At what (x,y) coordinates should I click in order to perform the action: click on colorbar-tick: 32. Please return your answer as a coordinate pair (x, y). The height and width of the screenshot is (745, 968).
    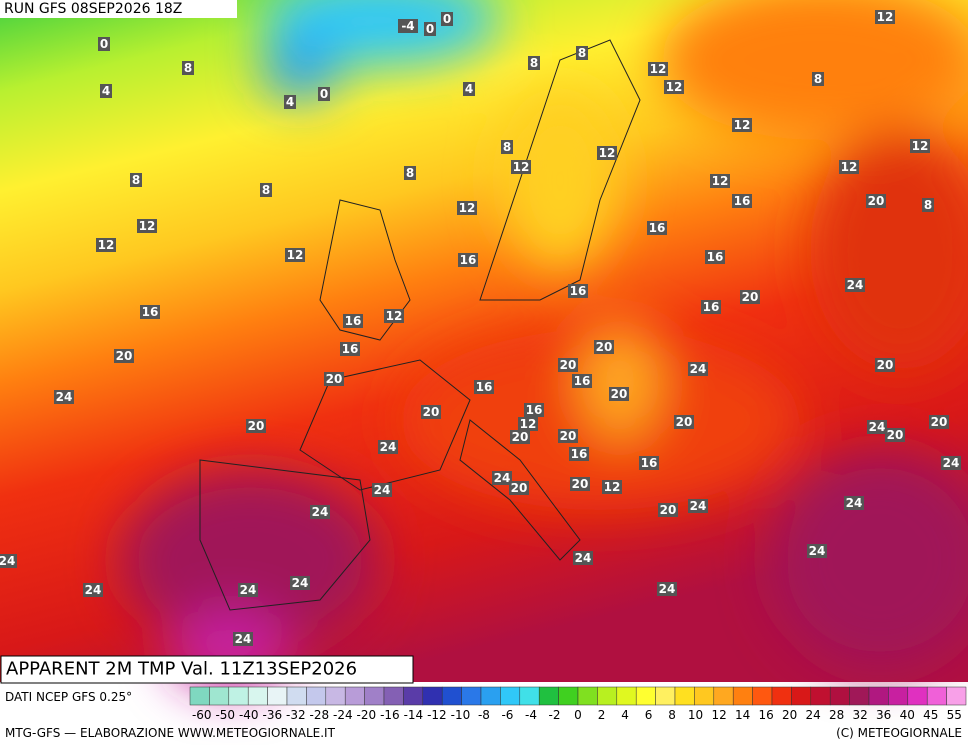
    Looking at the image, I should click on (860, 715).